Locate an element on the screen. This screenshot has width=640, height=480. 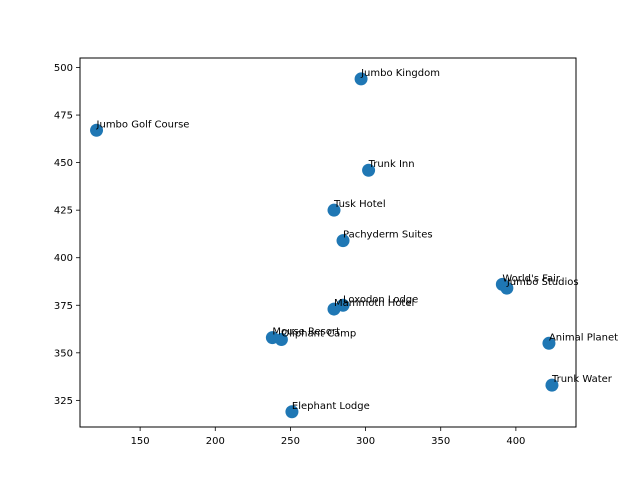
point-label: Jumbo Golf Course is located at coordinates (143, 124).